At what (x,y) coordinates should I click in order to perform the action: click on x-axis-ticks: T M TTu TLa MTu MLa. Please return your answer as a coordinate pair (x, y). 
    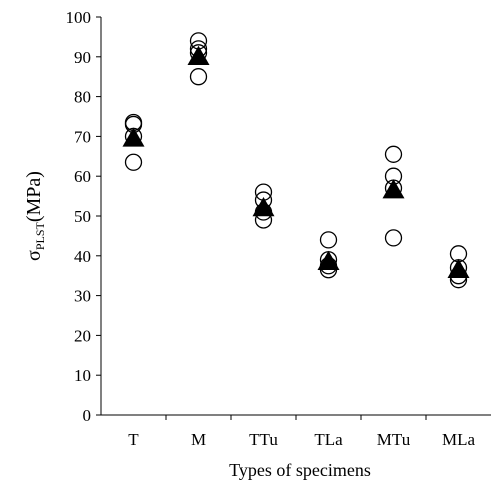
    Looking at the image, I should click on (301, 432).